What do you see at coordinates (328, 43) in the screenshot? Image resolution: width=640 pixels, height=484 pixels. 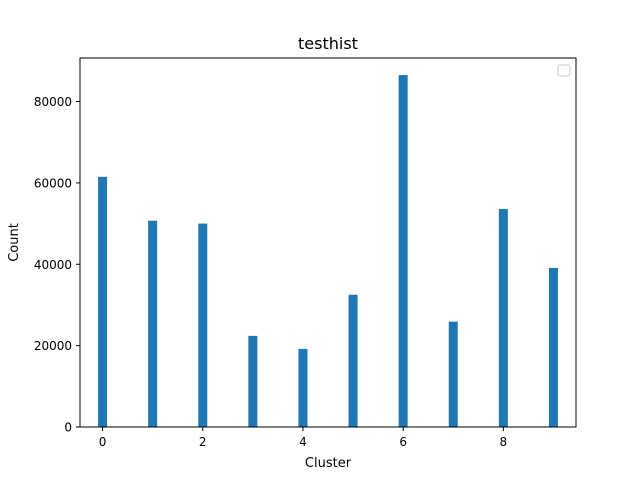 I see `chart-title: testhist` at bounding box center [328, 43].